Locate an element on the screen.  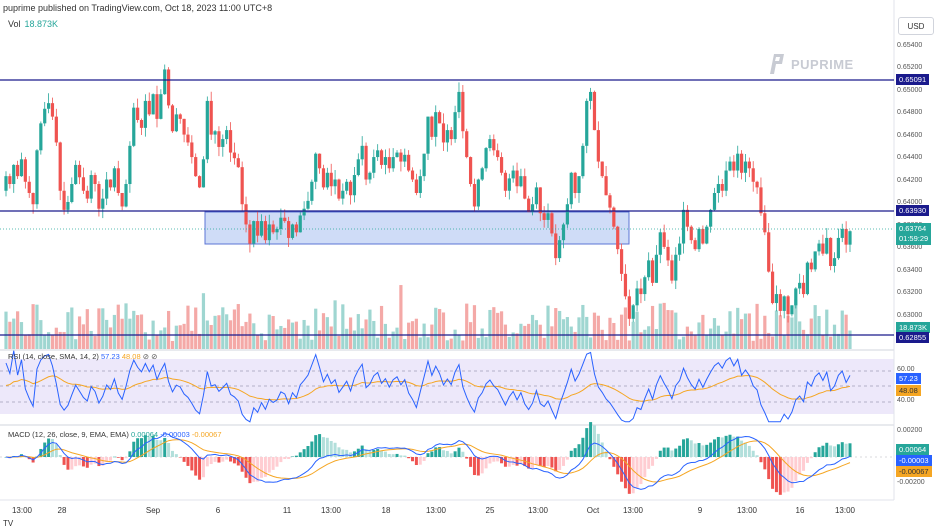
rsi-ma-line is located at coordinates (428, 388).